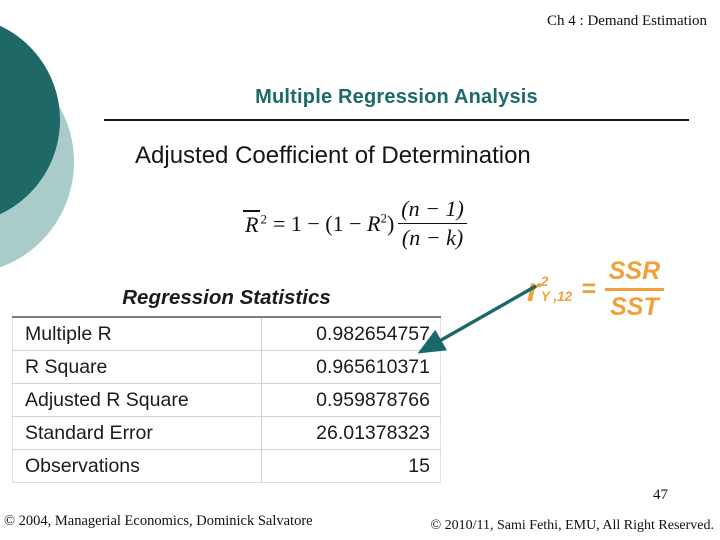 The height and width of the screenshot is (540, 720). I want to click on row-value: 15, so click(351, 466).